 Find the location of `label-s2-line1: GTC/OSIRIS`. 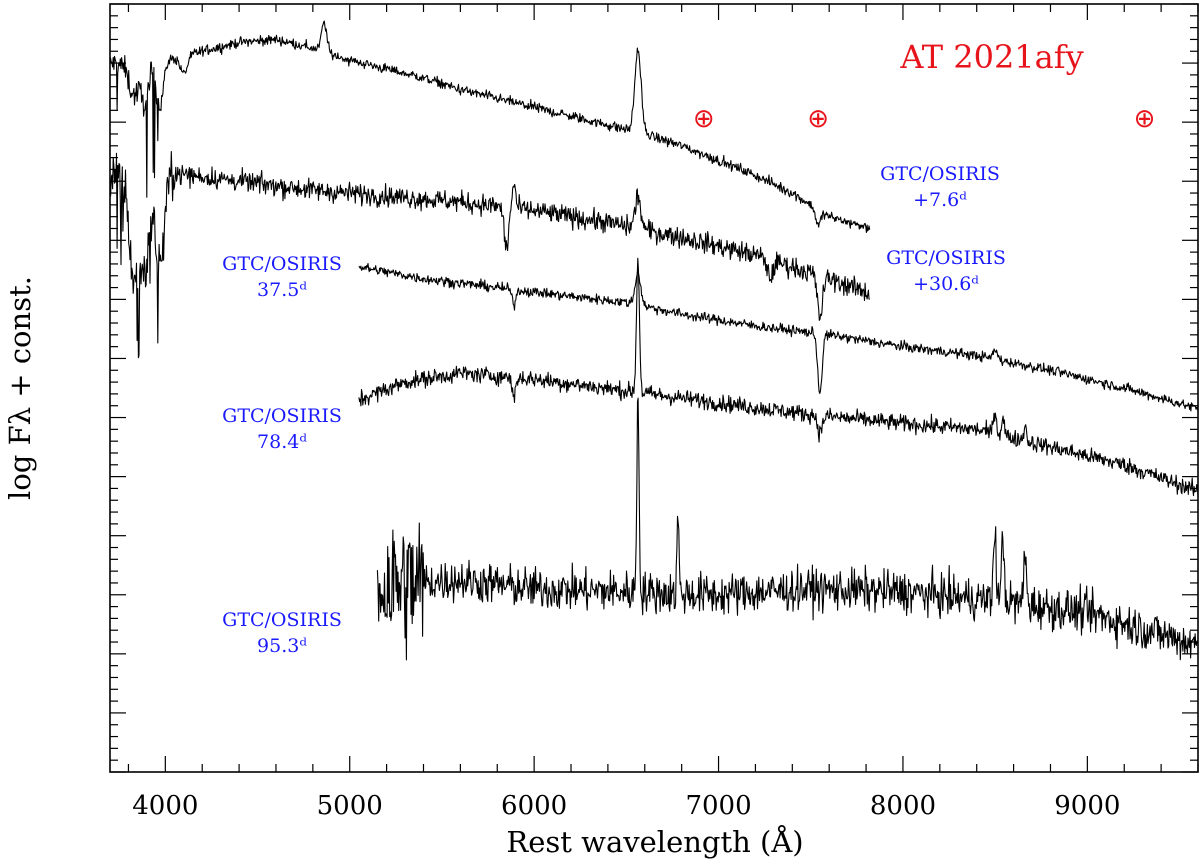

label-s2-line1: GTC/OSIRIS is located at coordinates (946, 258).